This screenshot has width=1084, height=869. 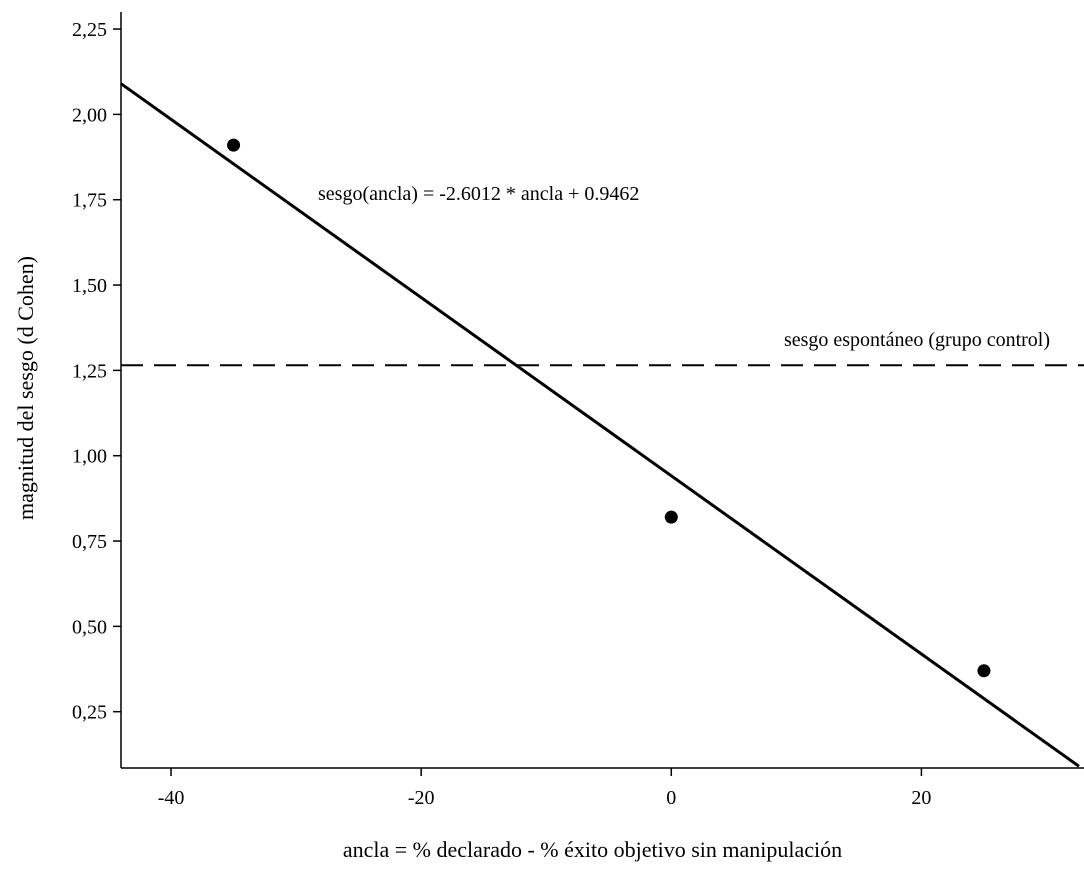 I want to click on x-tick-label: 20, so click(x=921, y=798).